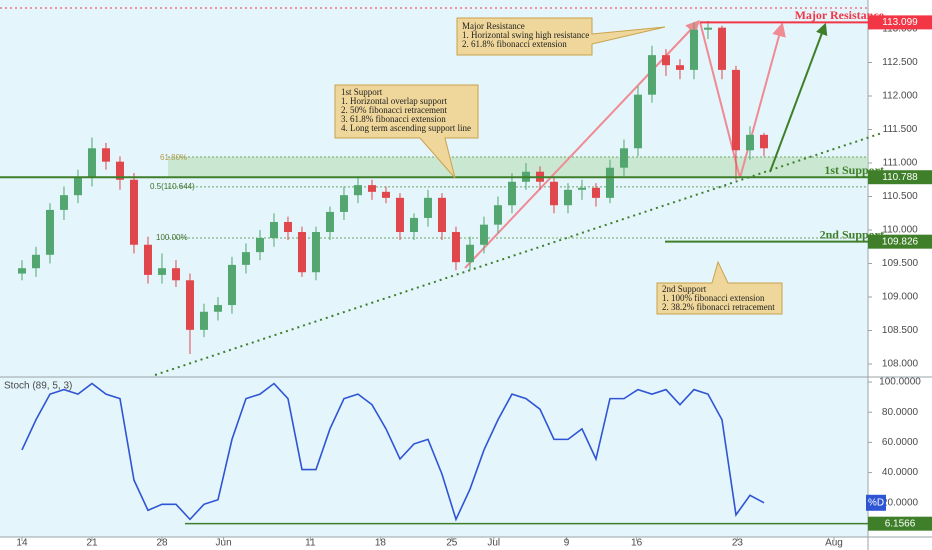  Describe the element at coordinates (720, 100) in the screenshot. I see `swing-line` at that location.